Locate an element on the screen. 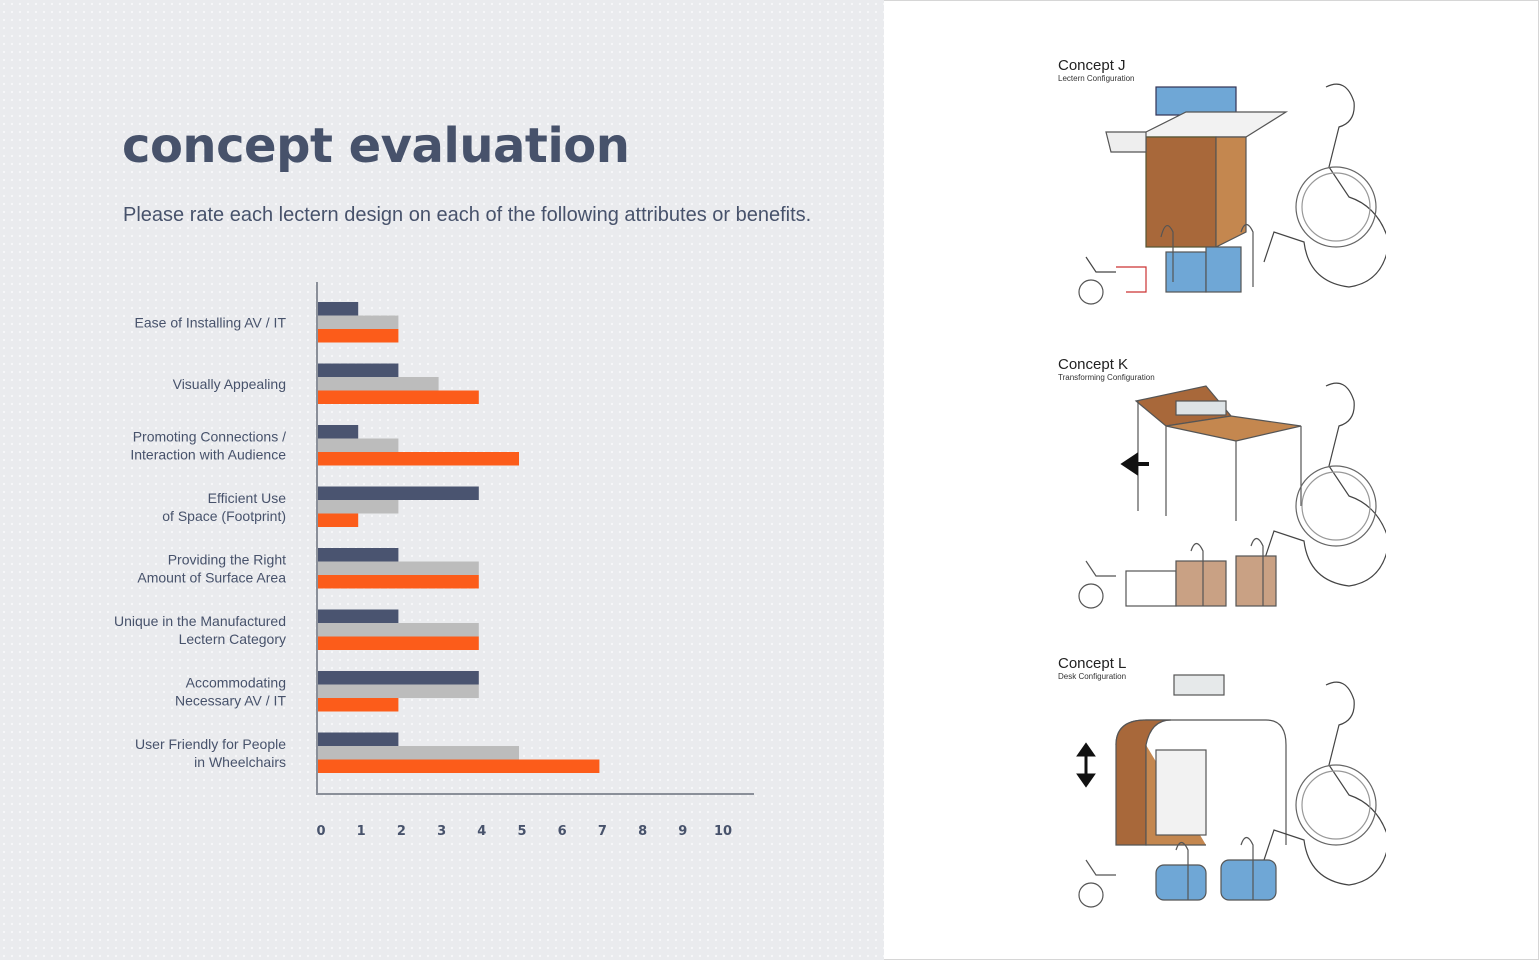 The width and height of the screenshot is (1540, 960). bar-series1-cat7 is located at coordinates (398, 678).